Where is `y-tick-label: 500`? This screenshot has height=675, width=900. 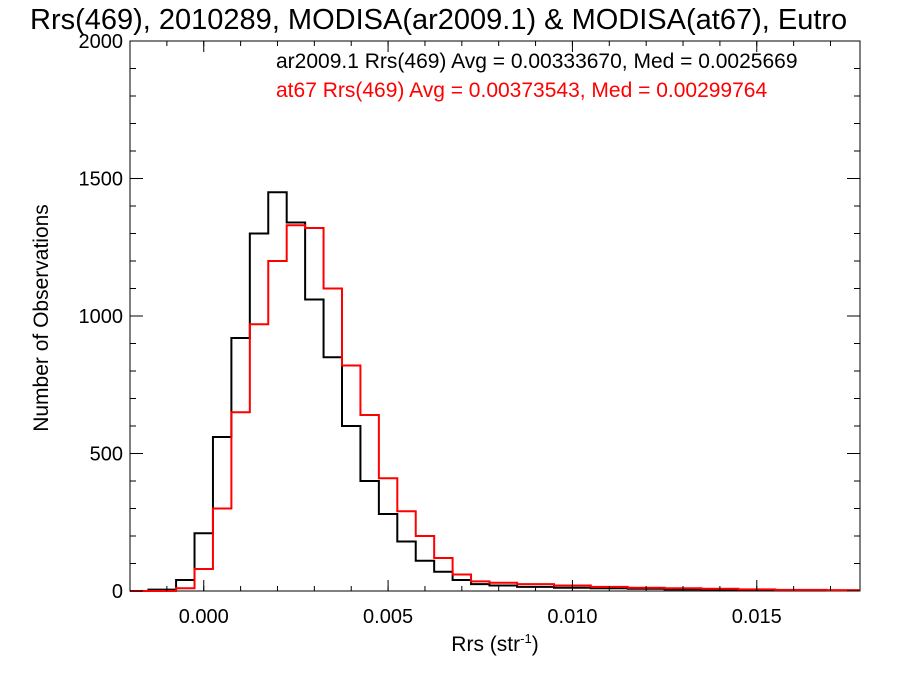
y-tick-label: 500 is located at coordinates (106, 455).